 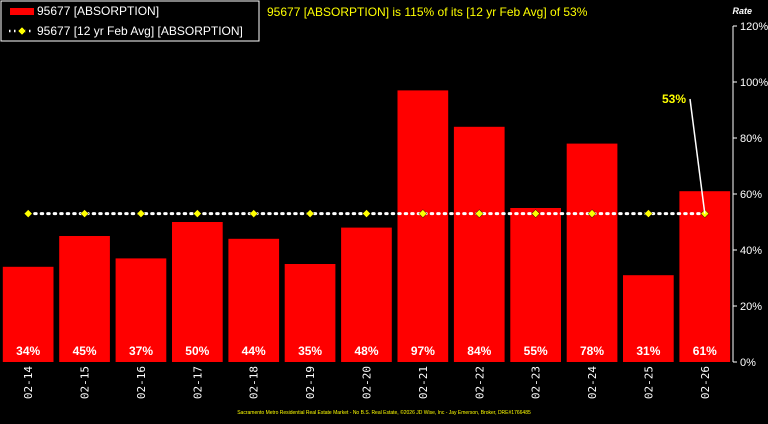 I want to click on y-tick-label: 0%, so click(x=748, y=363).